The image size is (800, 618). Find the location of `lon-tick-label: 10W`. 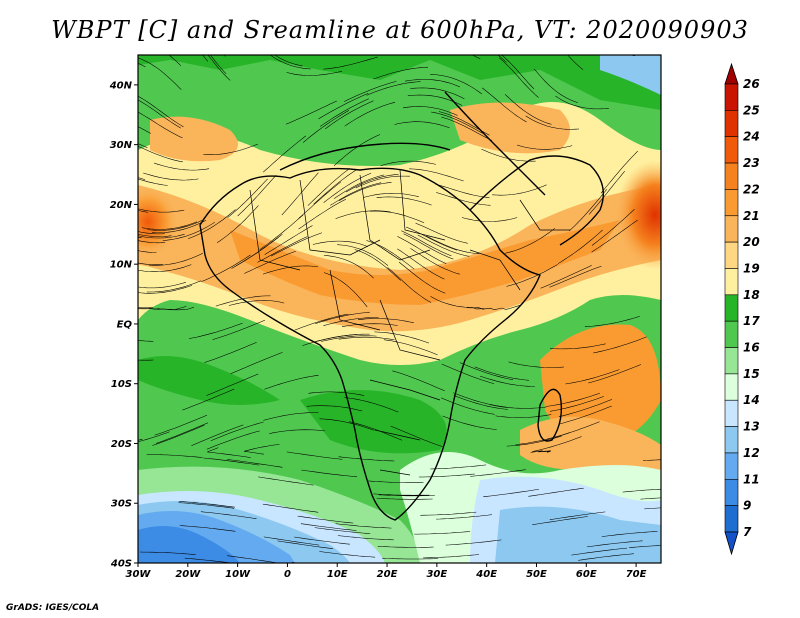

lon-tick-label: 10W is located at coordinates (238, 574).